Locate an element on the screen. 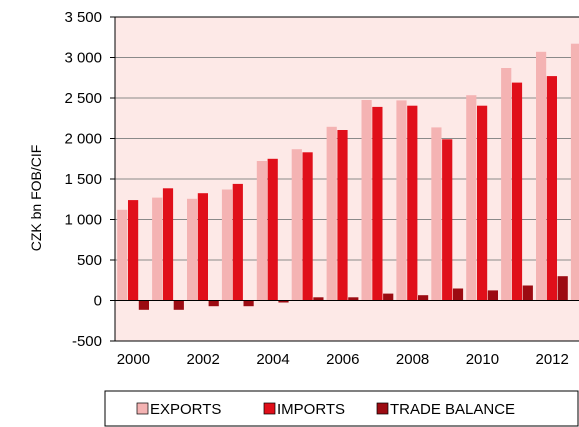 This screenshot has width=579, height=427. y-tick-label: 2 500 is located at coordinates (83, 98).